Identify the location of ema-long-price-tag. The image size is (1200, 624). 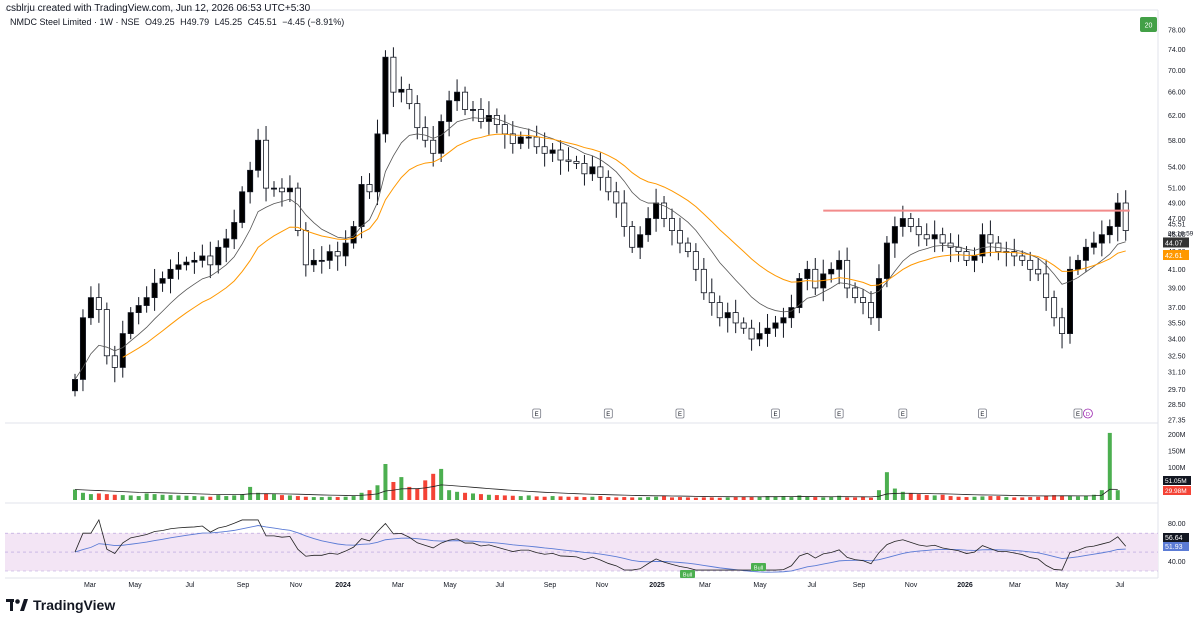
(1176, 255).